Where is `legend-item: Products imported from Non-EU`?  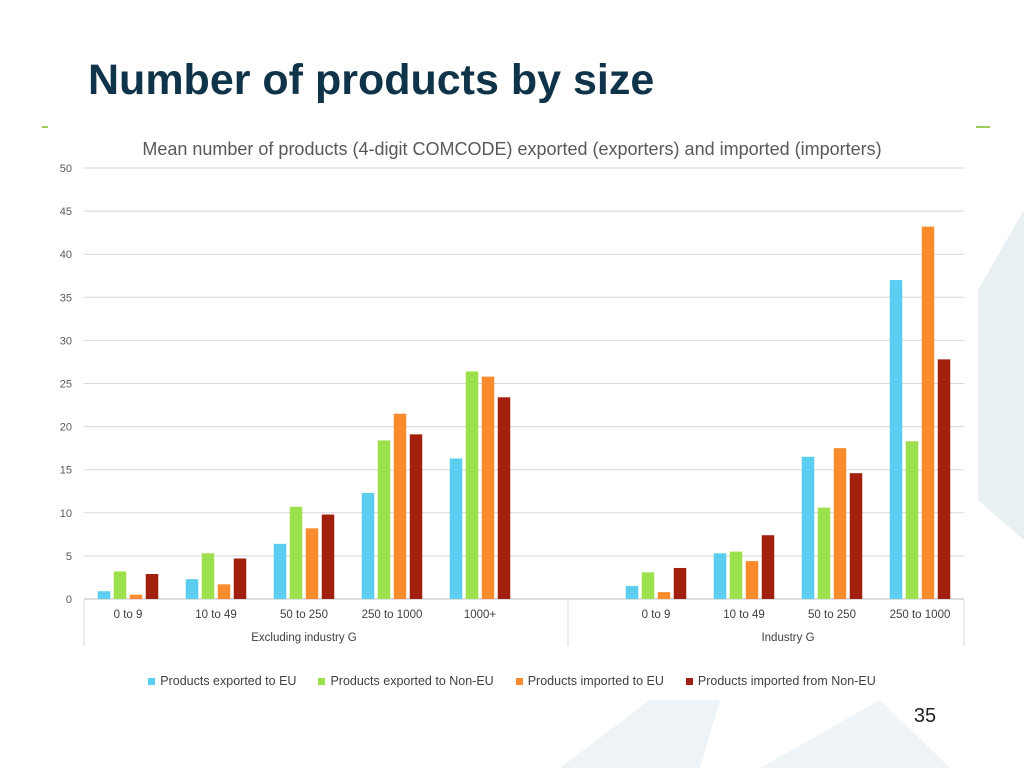
legend-item: Products imported from Non-EU is located at coordinates (780, 681).